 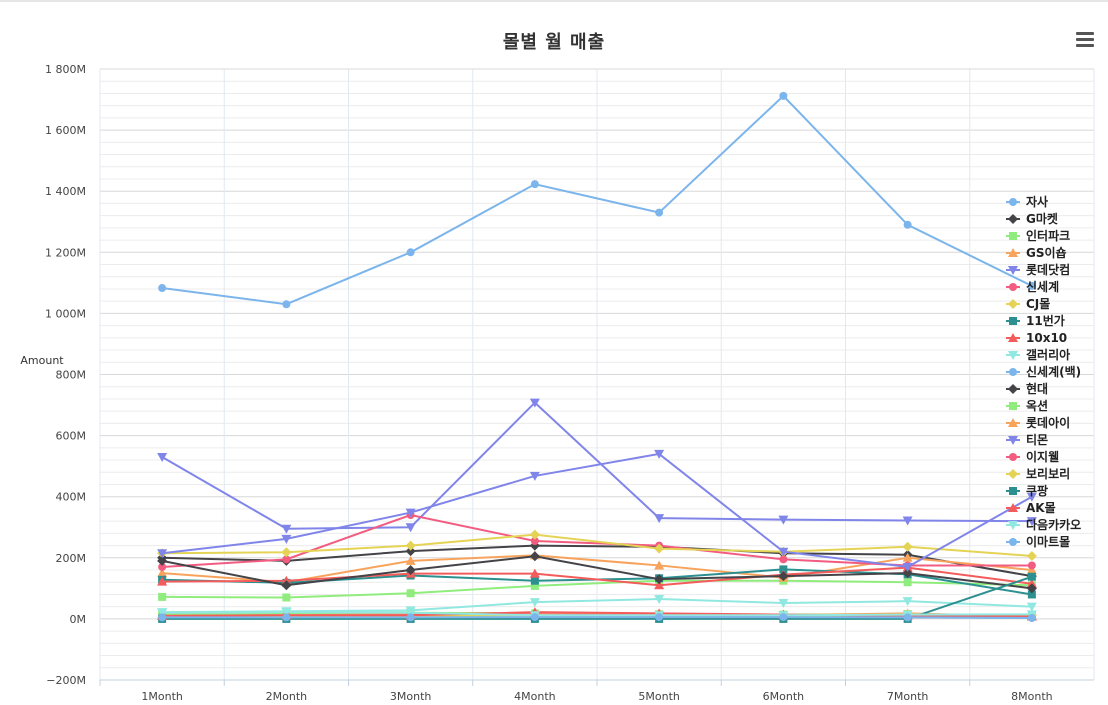 What do you see at coordinates (1037, 439) in the screenshot?
I see `legend-label: 티몬` at bounding box center [1037, 439].